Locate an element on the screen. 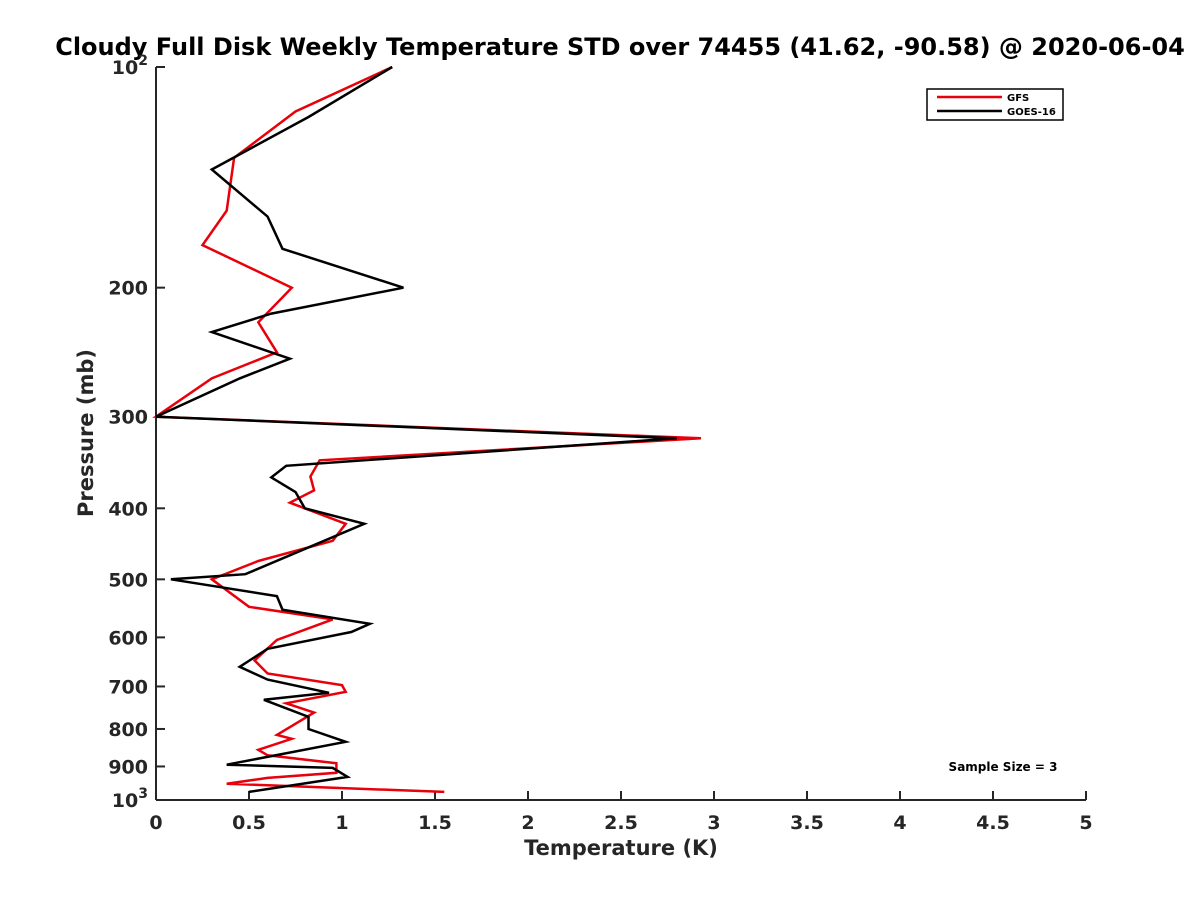 The height and width of the screenshot is (900, 1200). x-ticks: 0 0.5 1 1.5 2 2.5 3 3.5 4 4.5 5 is located at coordinates (621, 812).